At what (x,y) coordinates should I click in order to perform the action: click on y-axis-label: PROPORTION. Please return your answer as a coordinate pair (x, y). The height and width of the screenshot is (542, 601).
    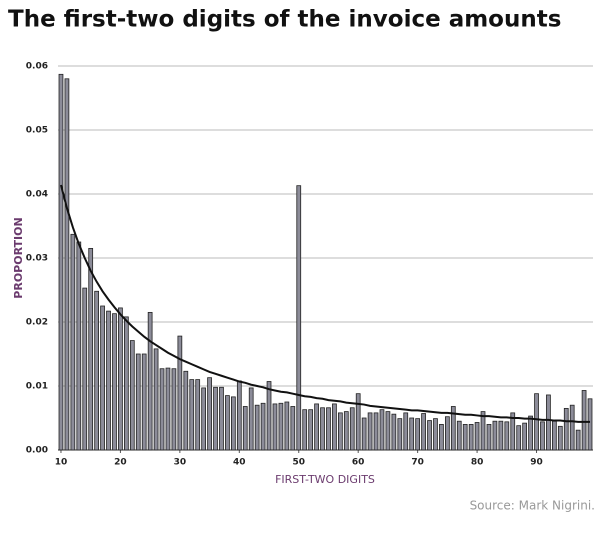
    Looking at the image, I should click on (18, 257).